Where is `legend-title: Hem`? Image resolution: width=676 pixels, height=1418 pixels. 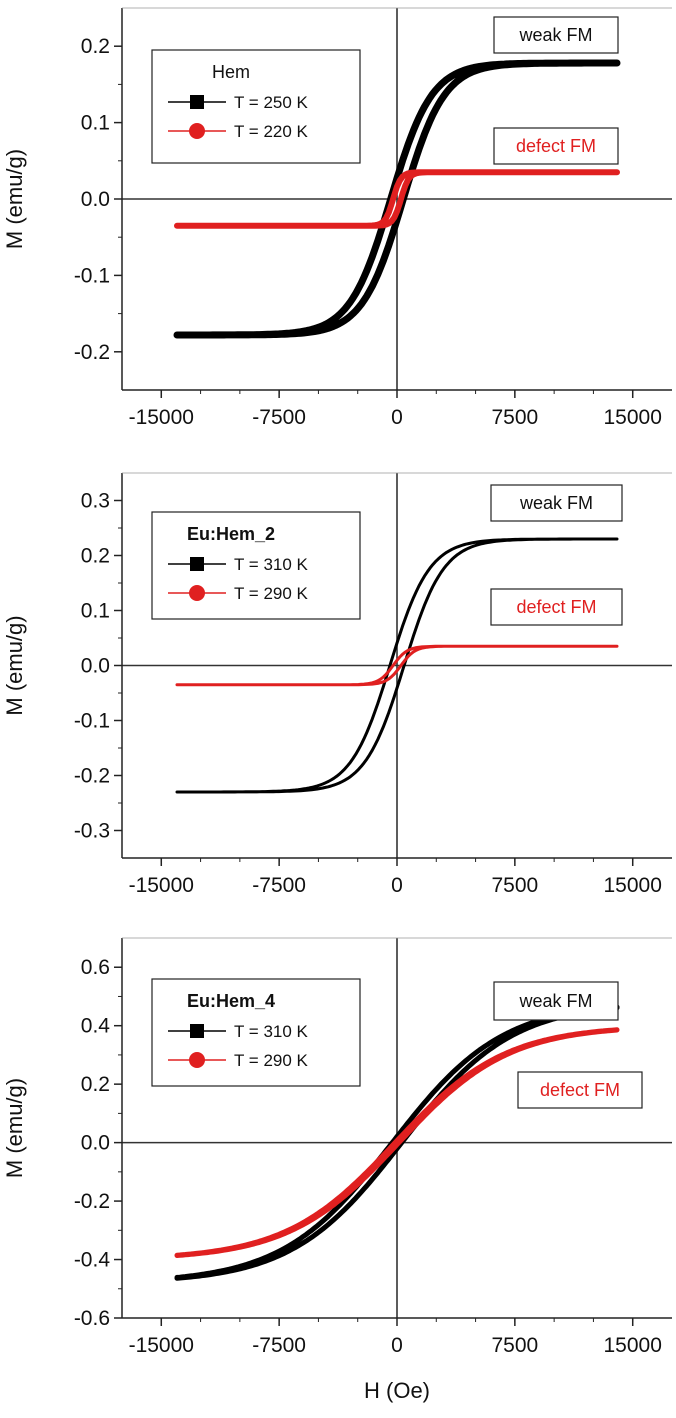 legend-title: Hem is located at coordinates (231, 72).